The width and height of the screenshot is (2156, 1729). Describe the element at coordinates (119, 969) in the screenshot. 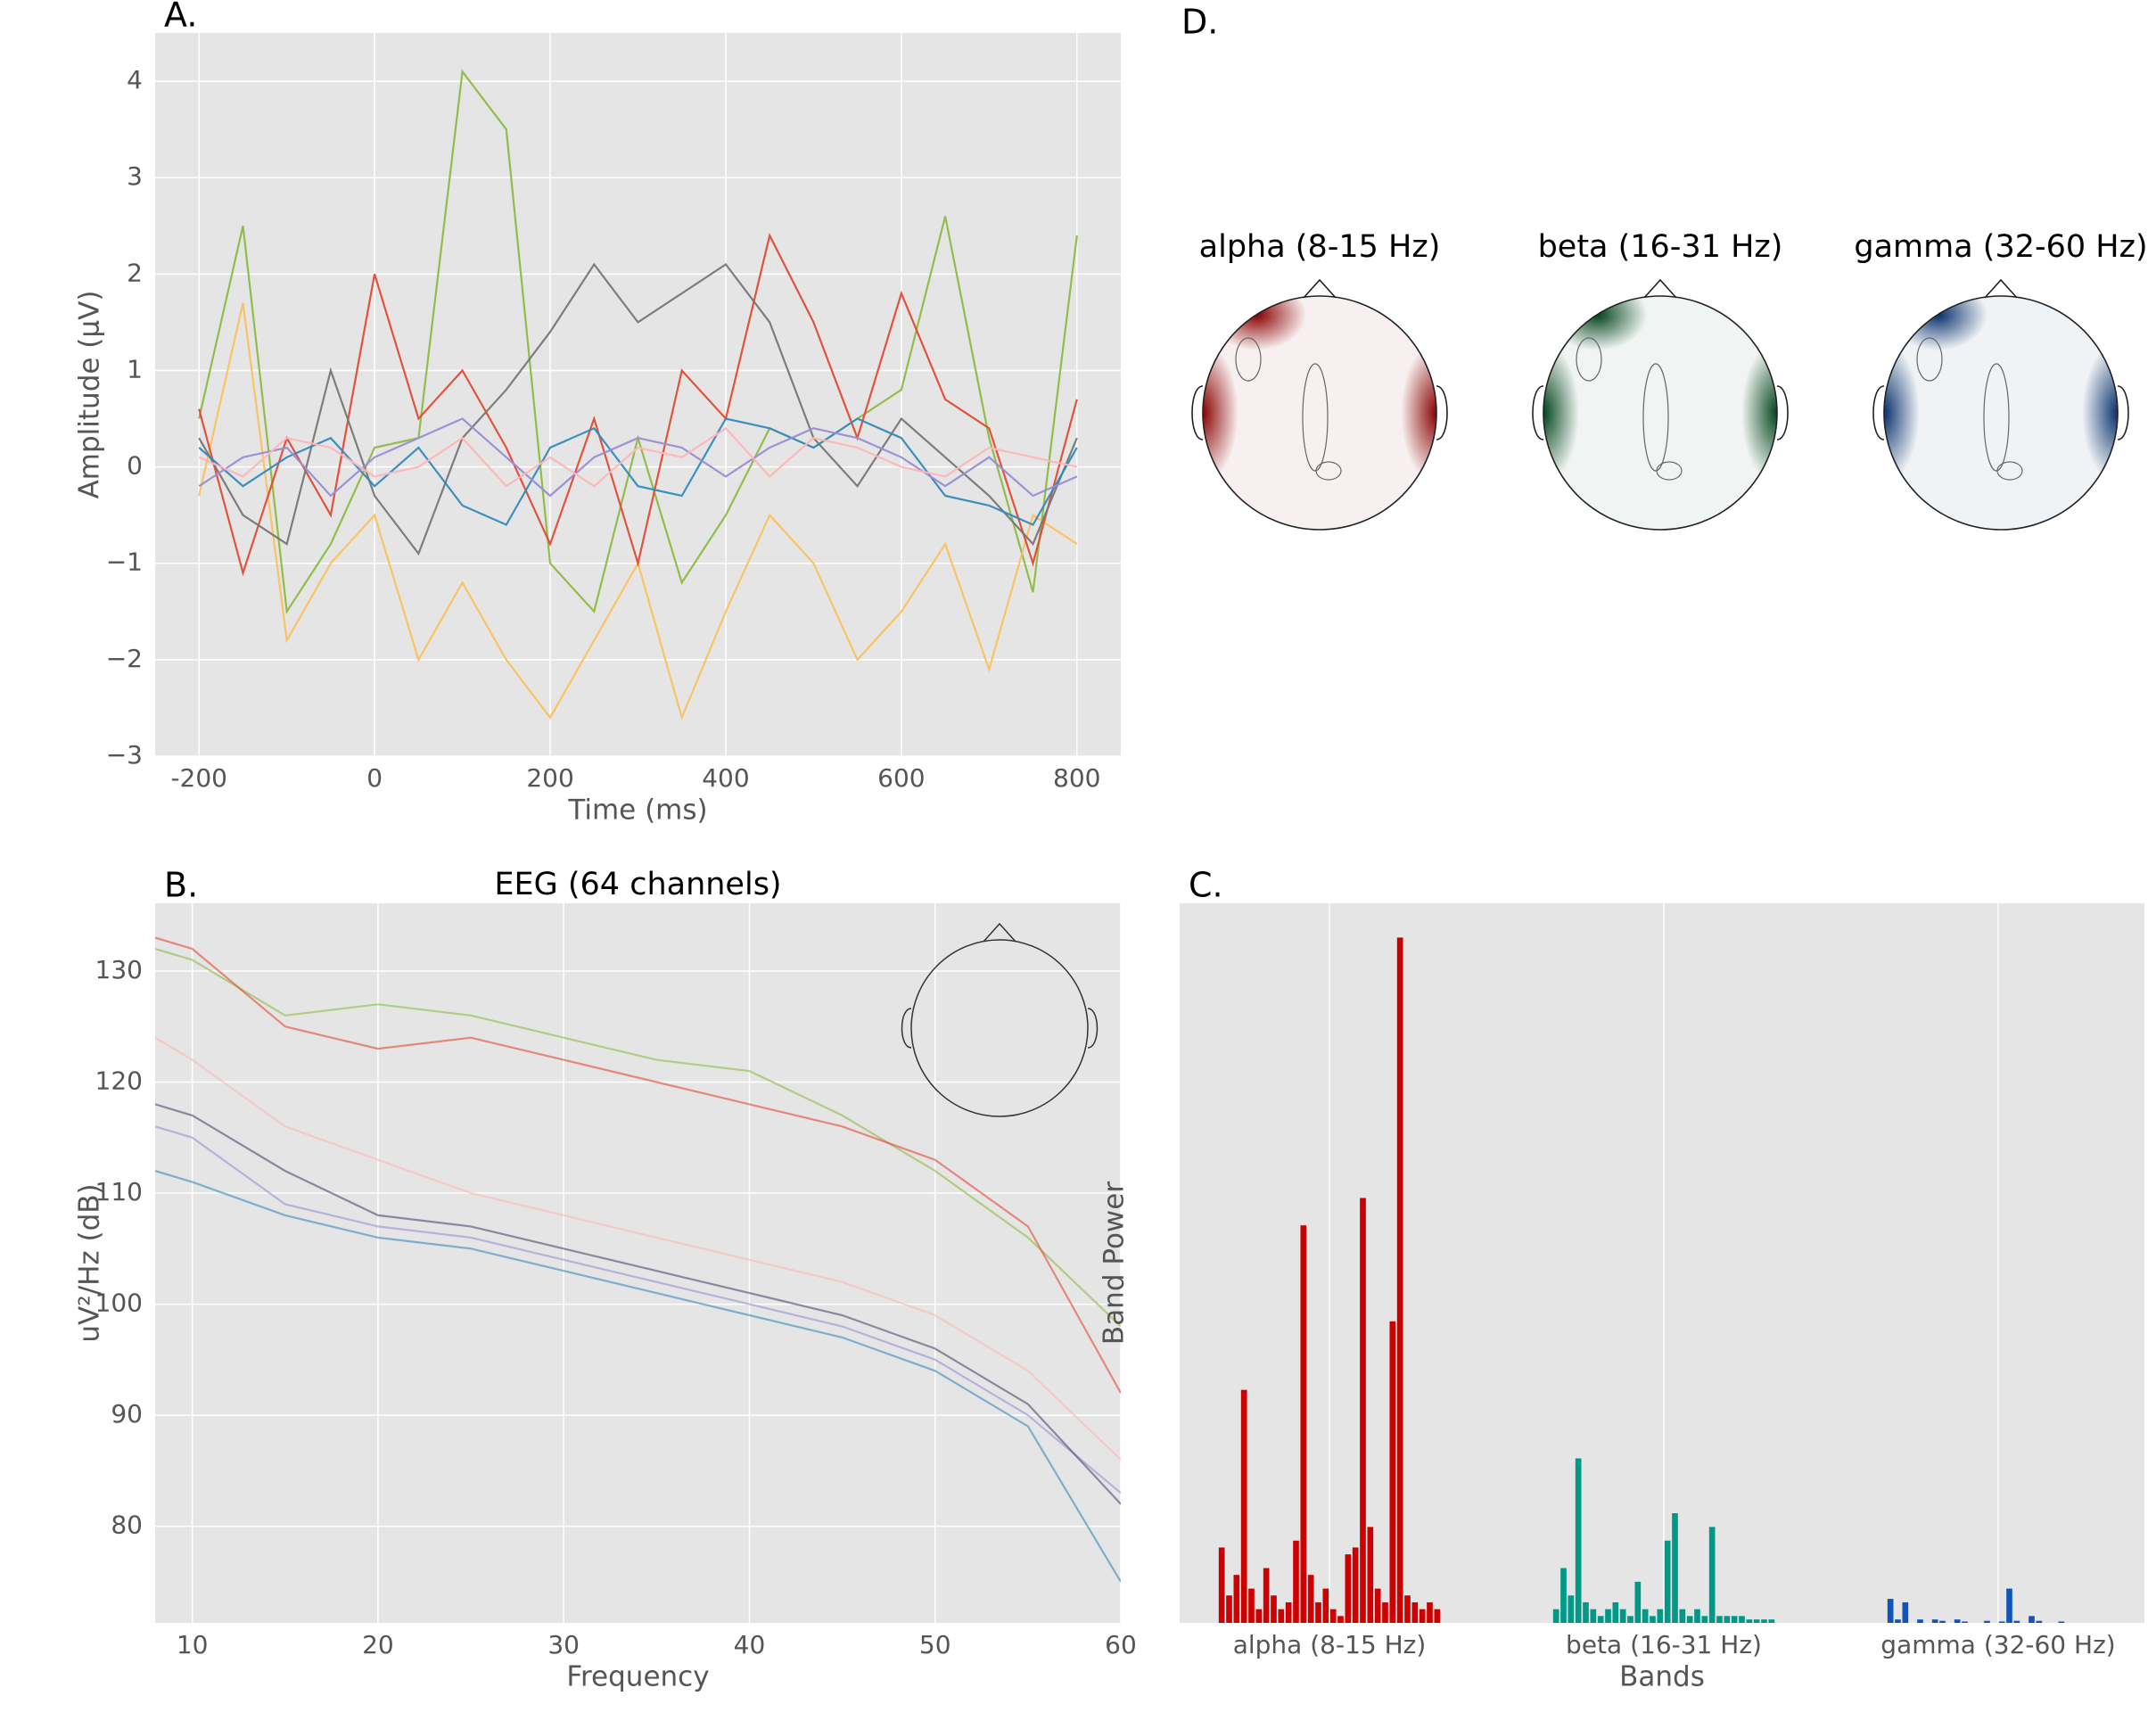

I see `y-tick-label: 130` at that location.